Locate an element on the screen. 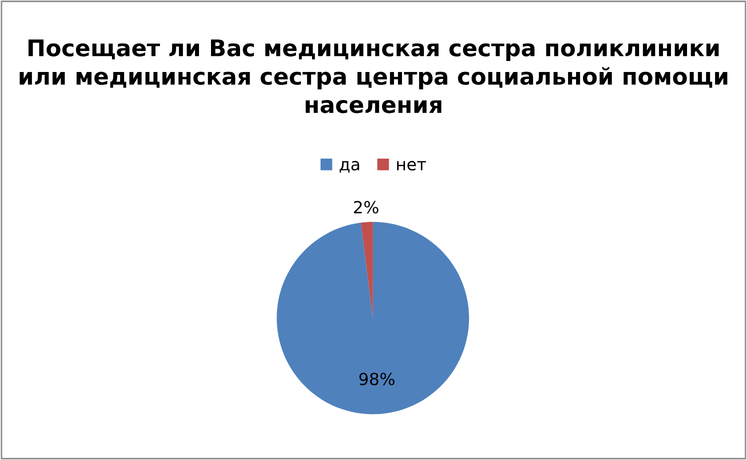  legend-label: да is located at coordinates (350, 166).